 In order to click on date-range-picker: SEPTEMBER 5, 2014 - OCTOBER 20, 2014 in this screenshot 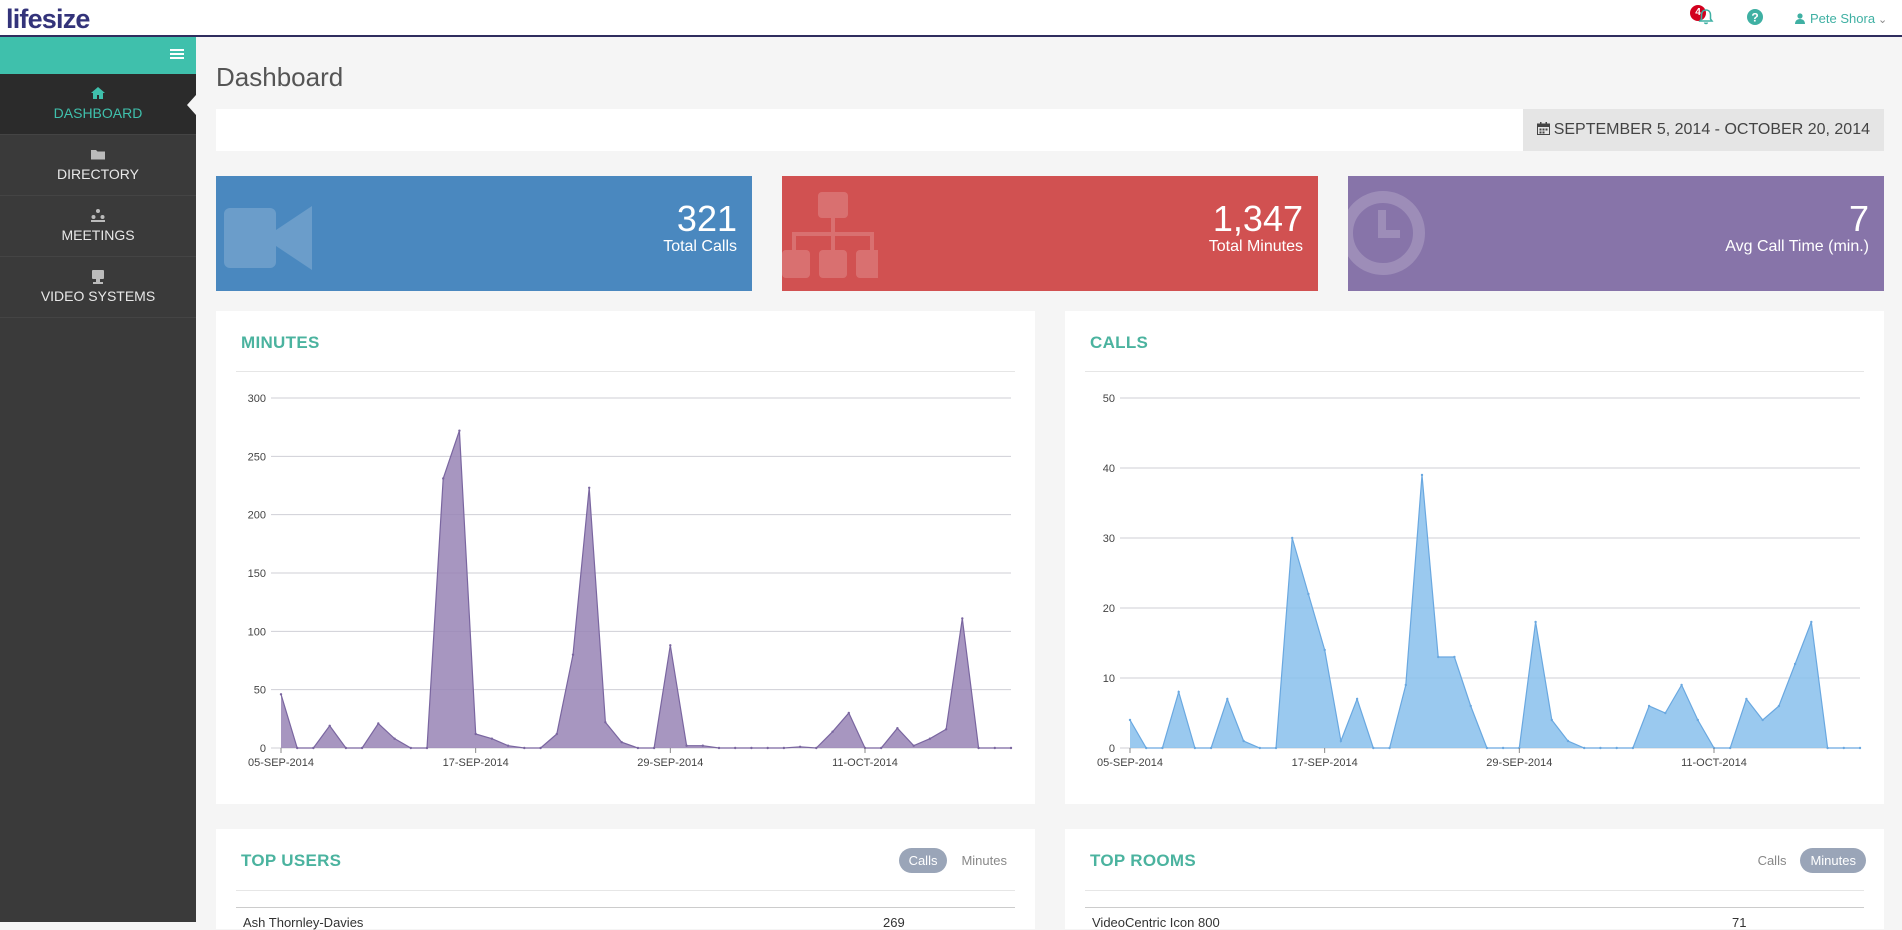, I will do `click(1703, 130)`.